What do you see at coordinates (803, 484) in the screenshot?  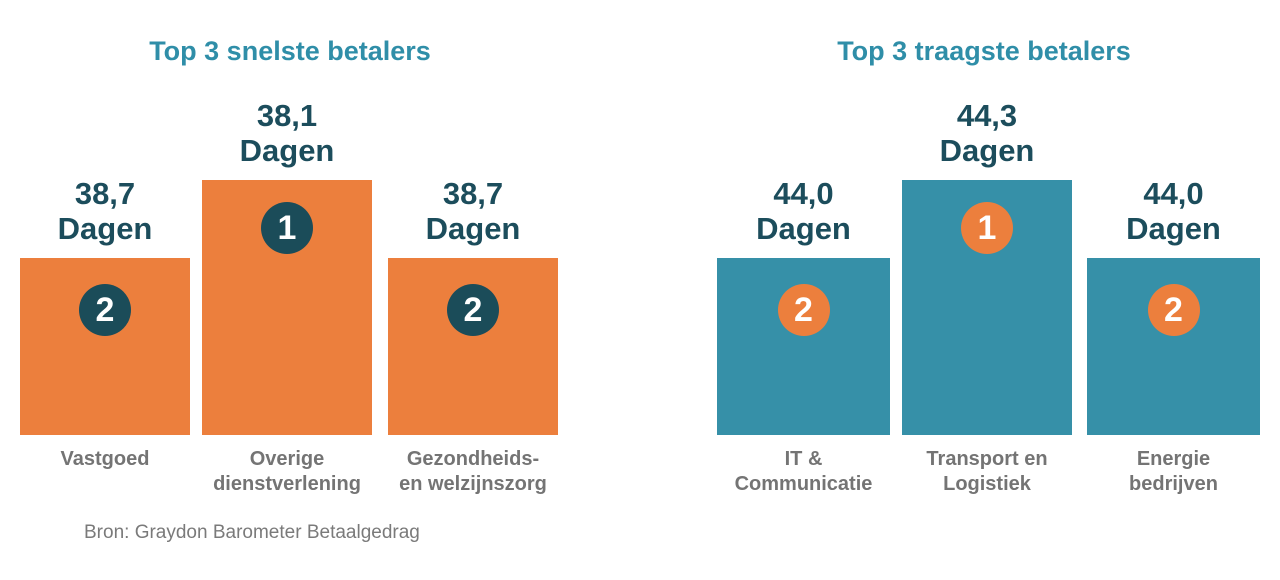 I see `category-line: Communicatie` at bounding box center [803, 484].